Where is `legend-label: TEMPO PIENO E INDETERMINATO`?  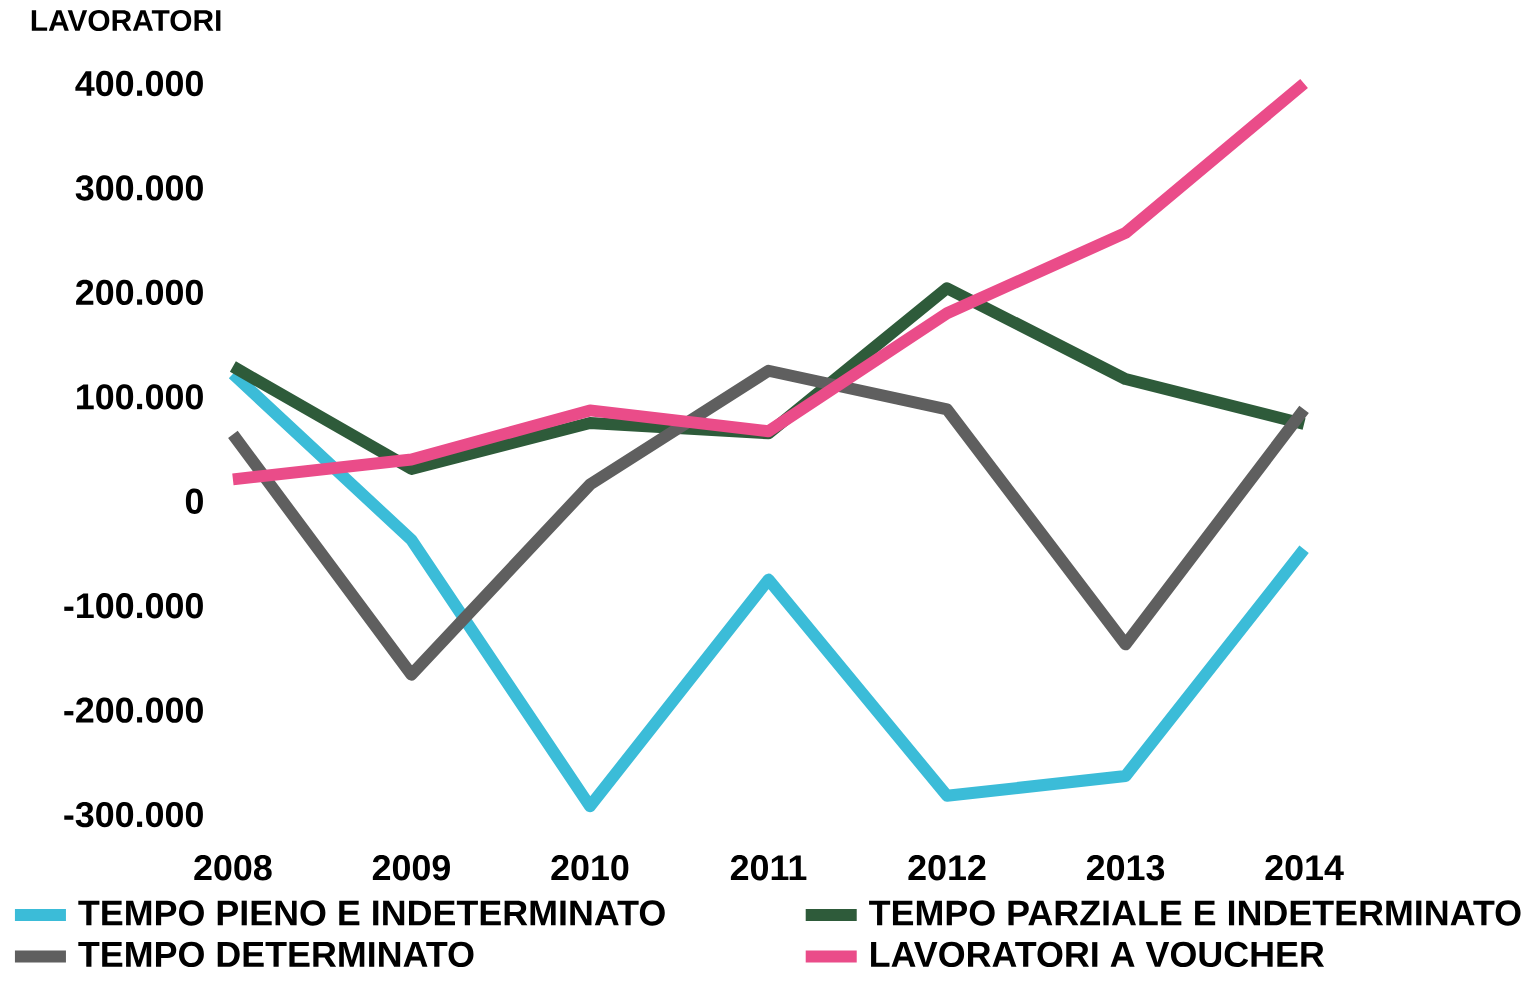 legend-label: TEMPO PIENO E INDETERMINATO is located at coordinates (371, 913).